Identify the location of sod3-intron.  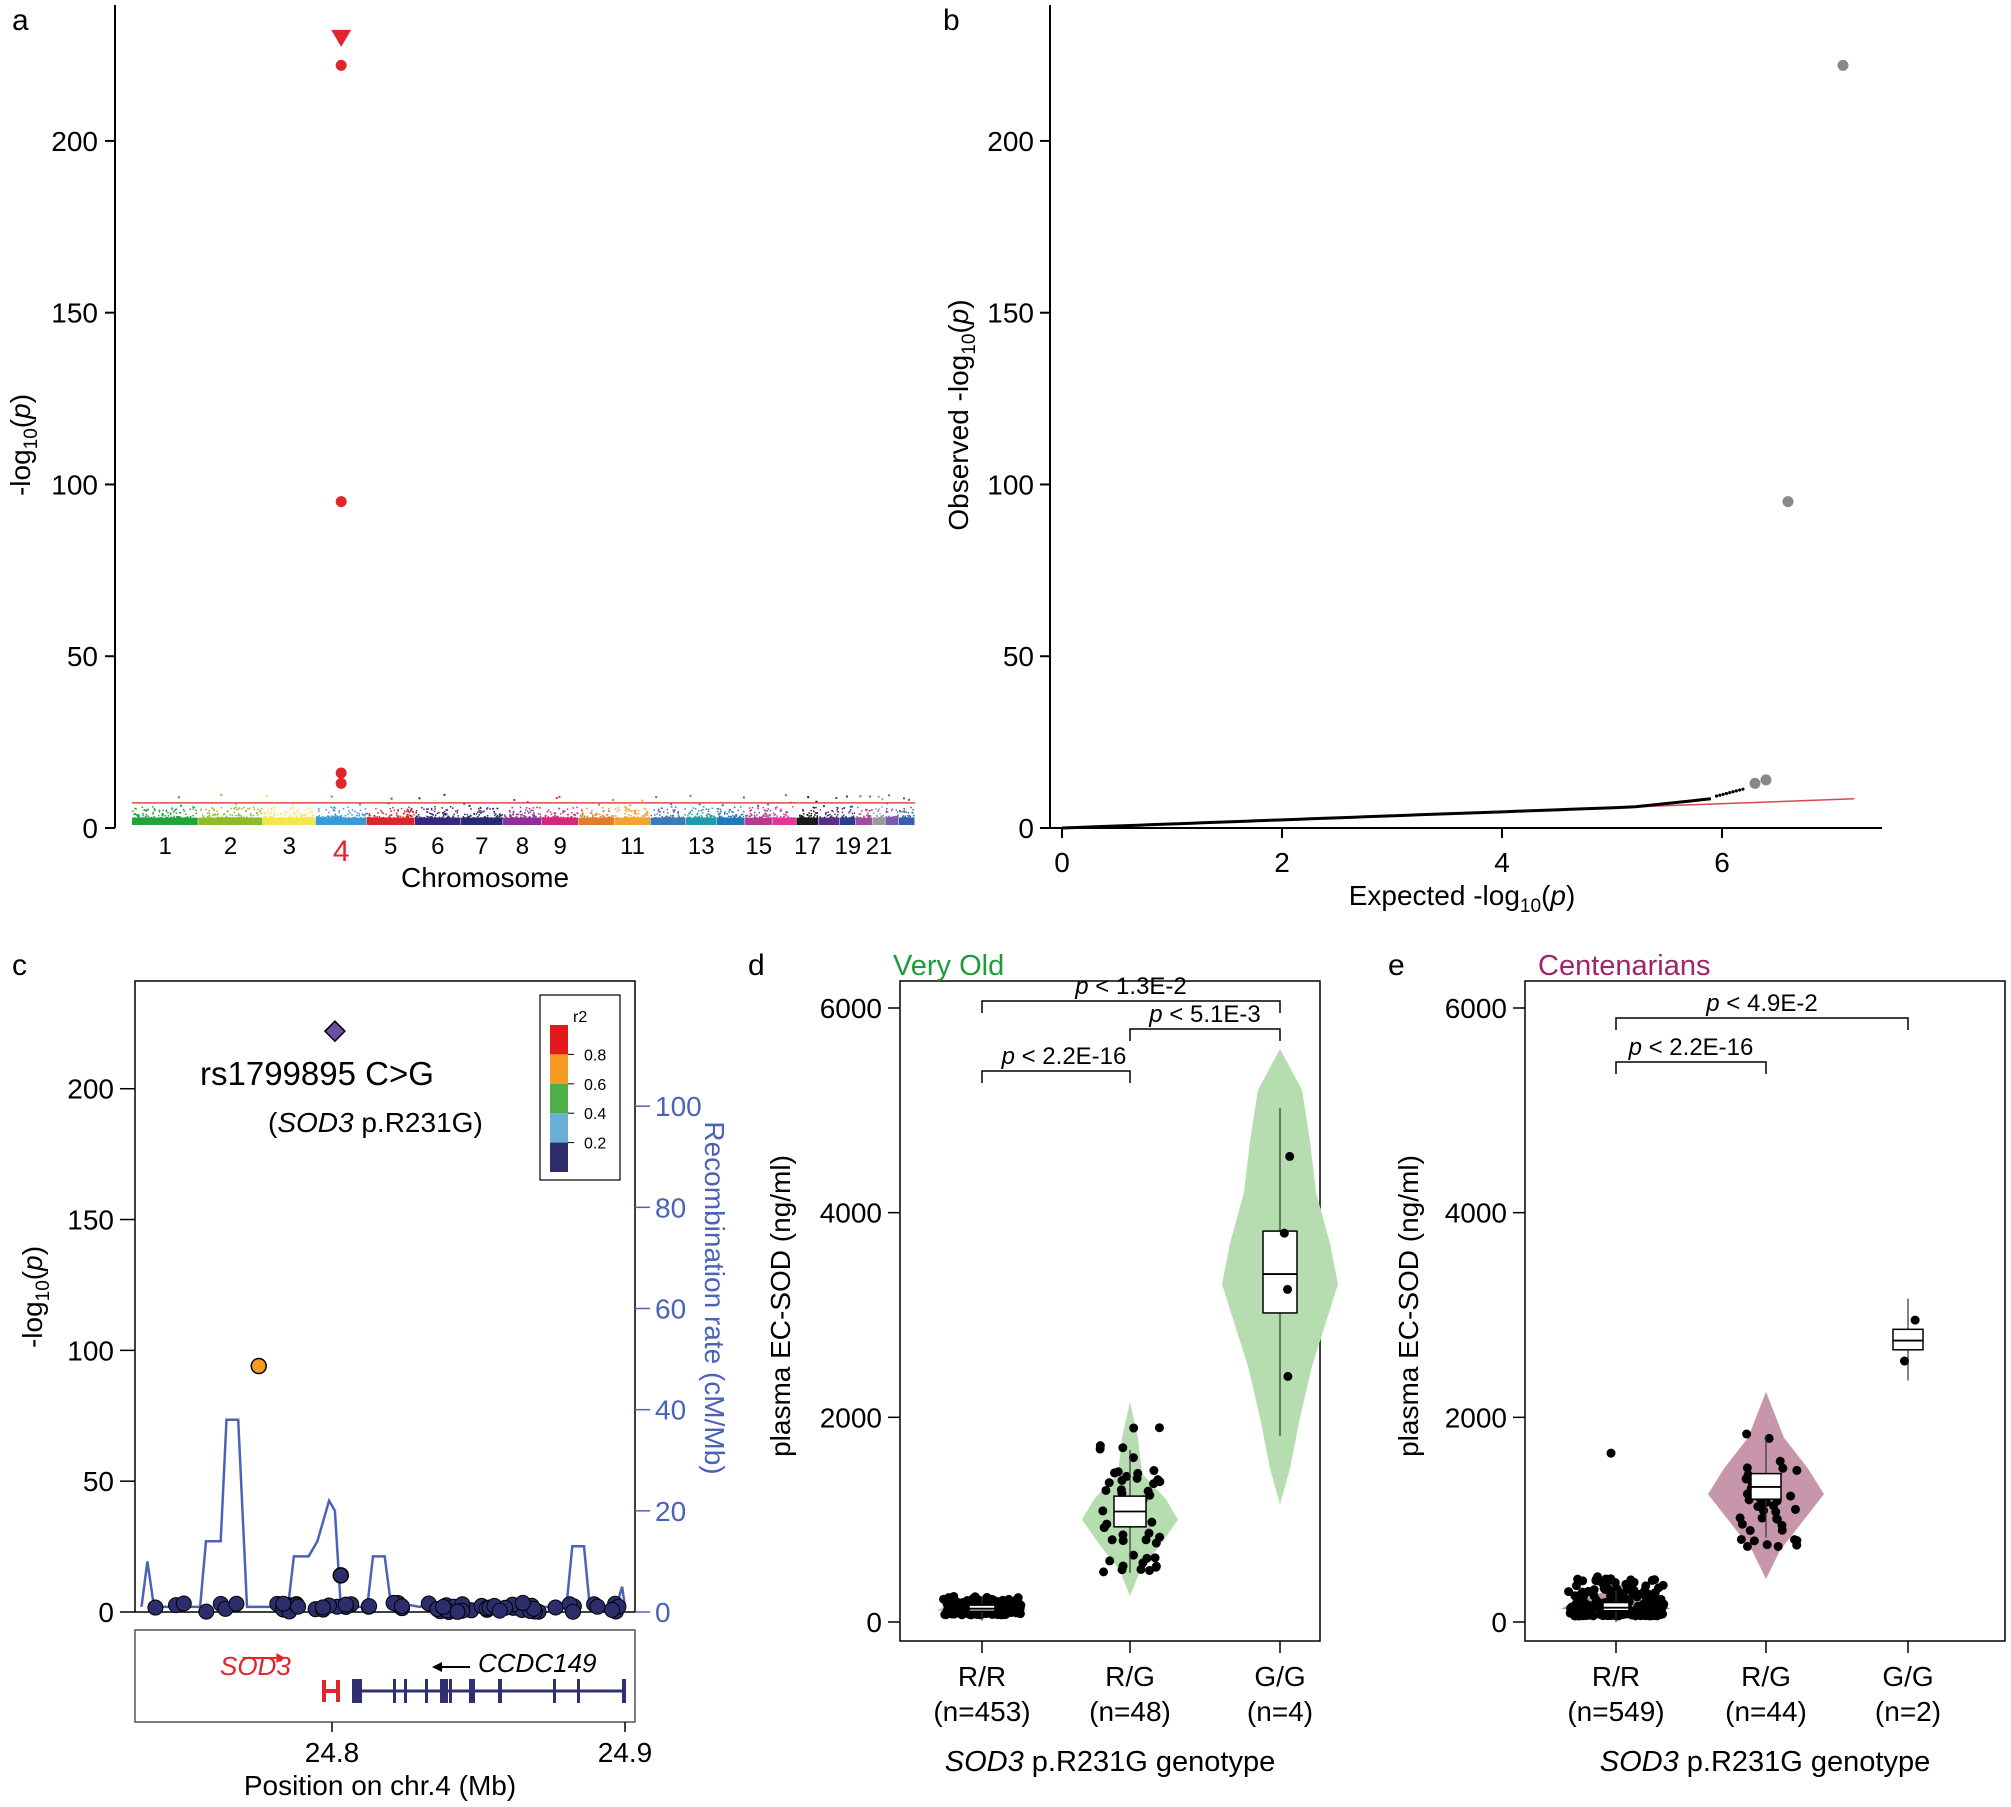
(331, 1691).